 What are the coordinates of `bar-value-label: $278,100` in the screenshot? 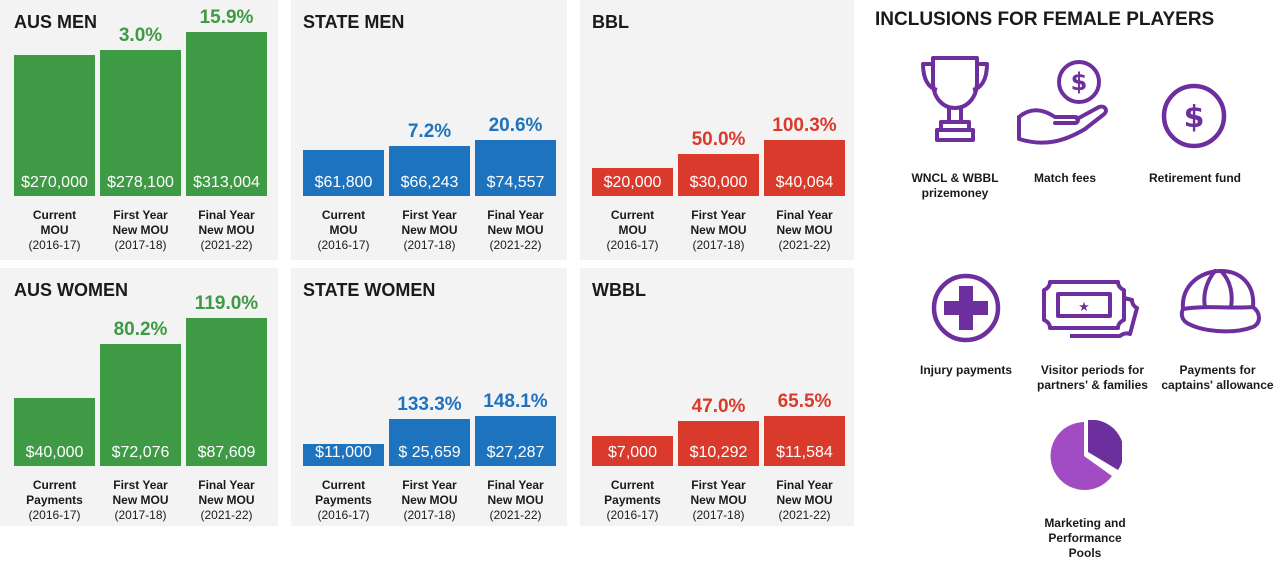 It's located at (140, 182).